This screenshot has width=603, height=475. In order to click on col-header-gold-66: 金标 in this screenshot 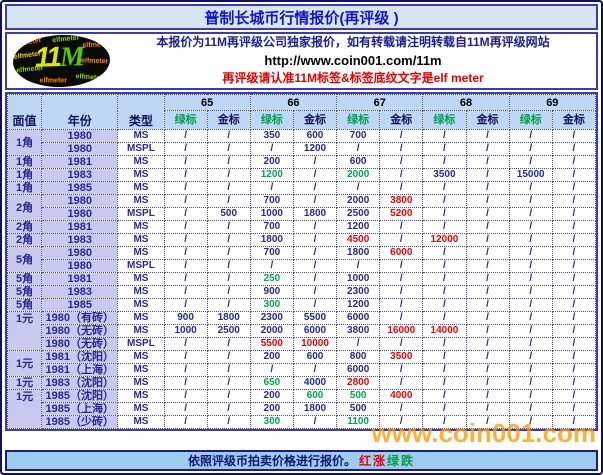, I will do `click(315, 120)`.